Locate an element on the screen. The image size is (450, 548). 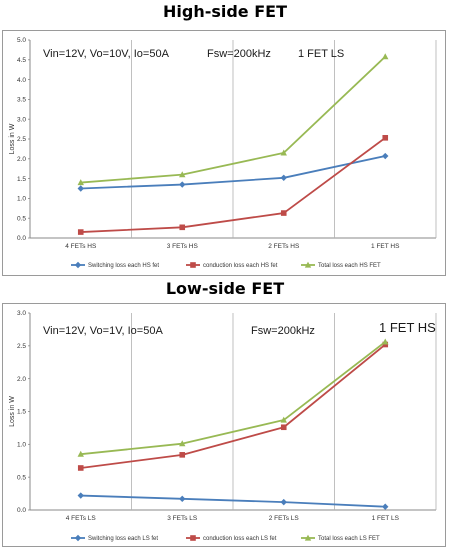
x-tick-label: 4 FETs HS is located at coordinates (81, 246).